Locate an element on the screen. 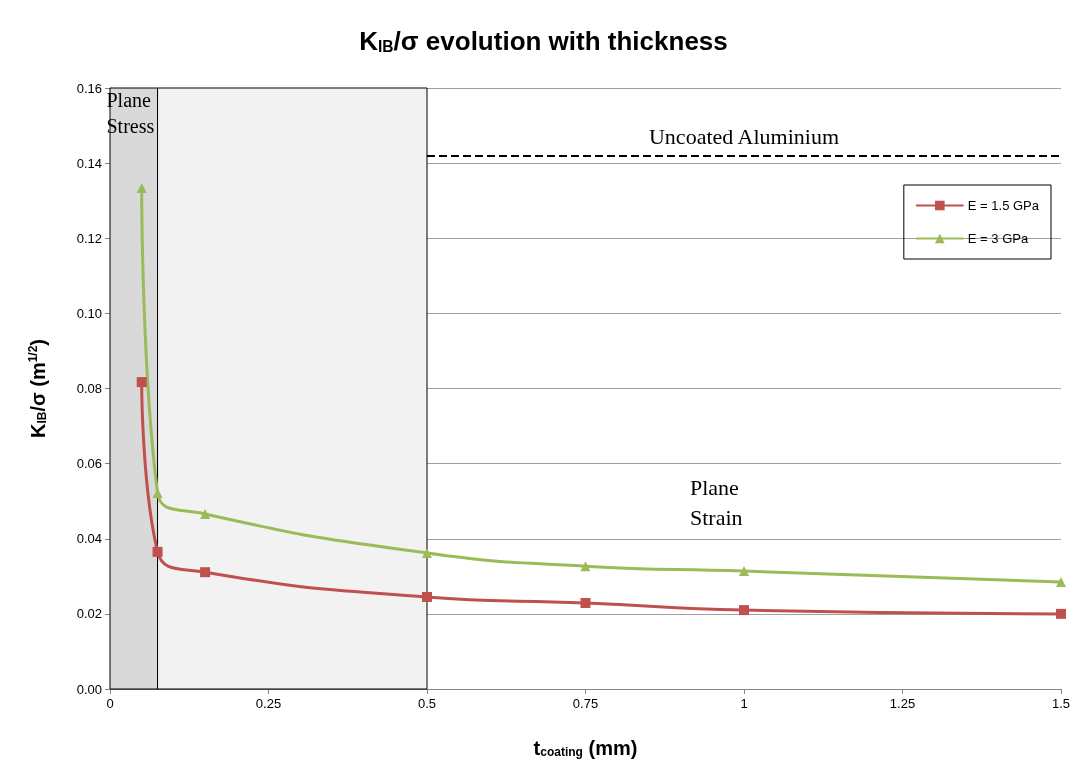  y-tick-label: 0.12 is located at coordinates (89, 238).